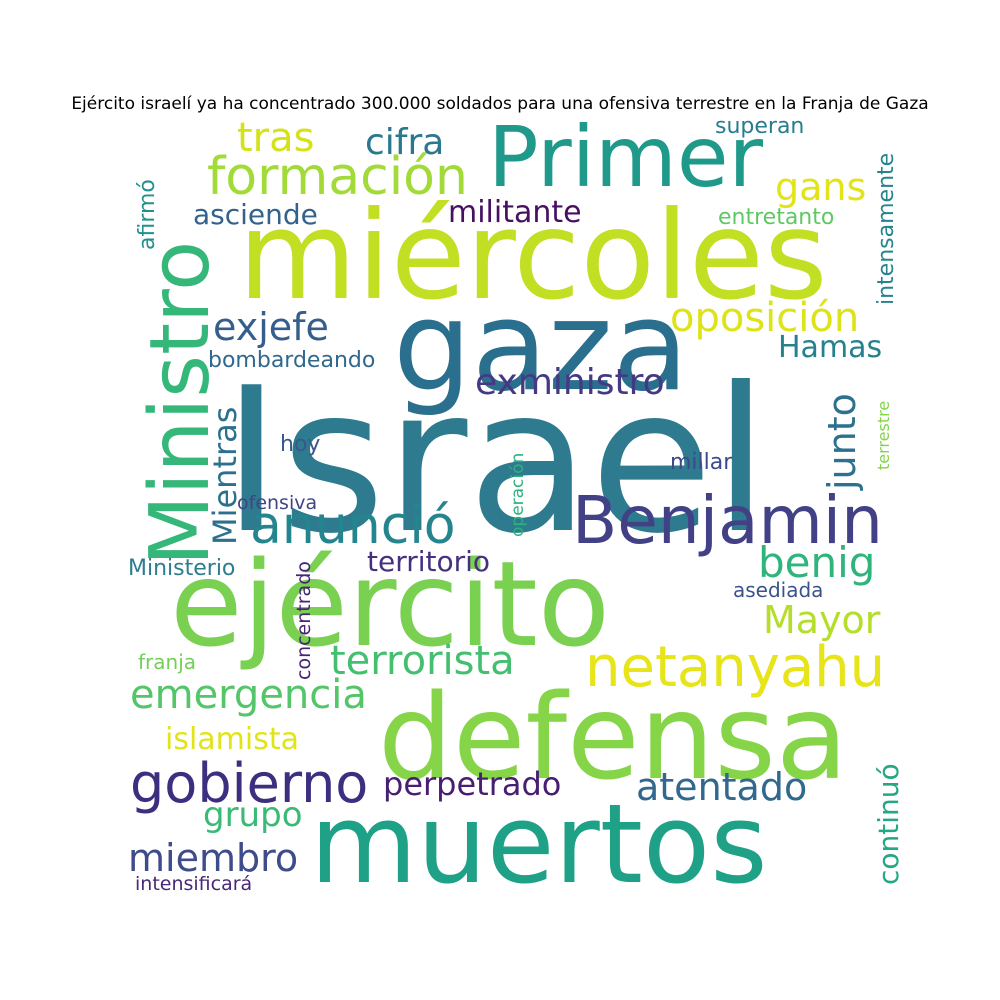  Describe the element at coordinates (390, 604) in the screenshot. I see `word-ejército: ejército` at that location.